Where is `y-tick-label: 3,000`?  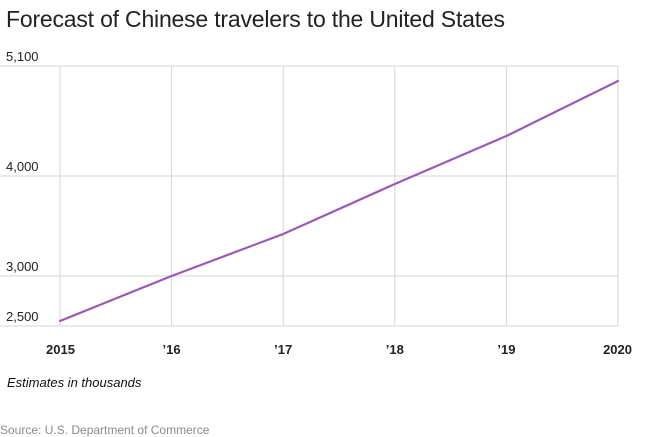
y-tick-label: 3,000 is located at coordinates (22, 266).